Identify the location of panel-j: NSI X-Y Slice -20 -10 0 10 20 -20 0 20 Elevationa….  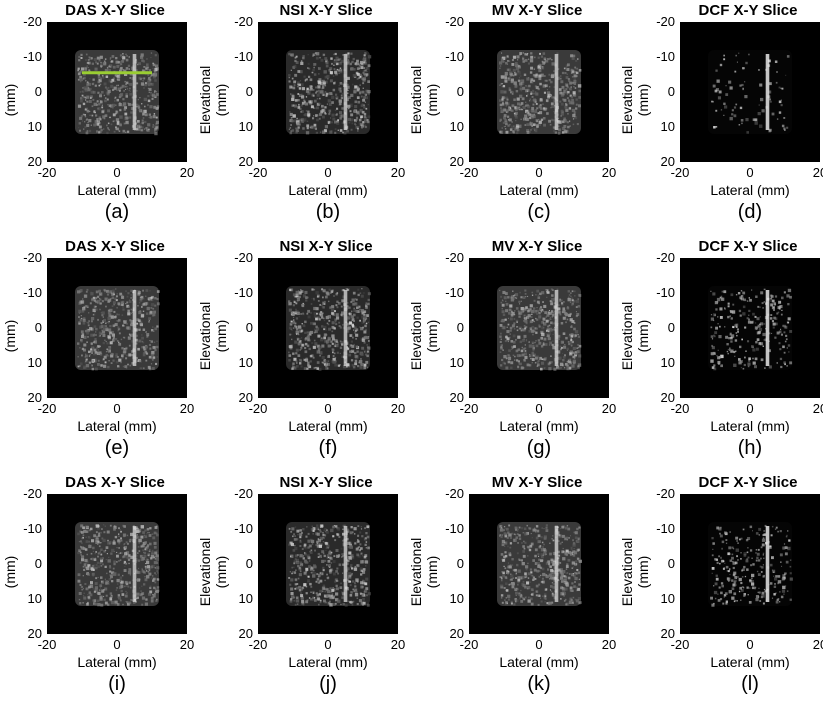
(306, 592).